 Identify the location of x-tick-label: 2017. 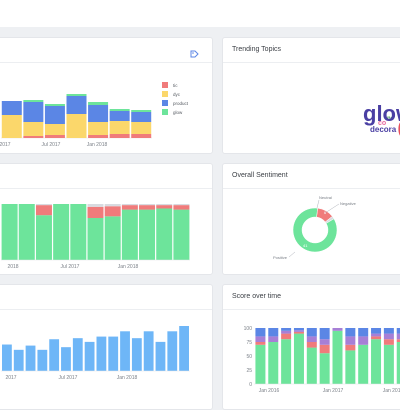
(5, 145).